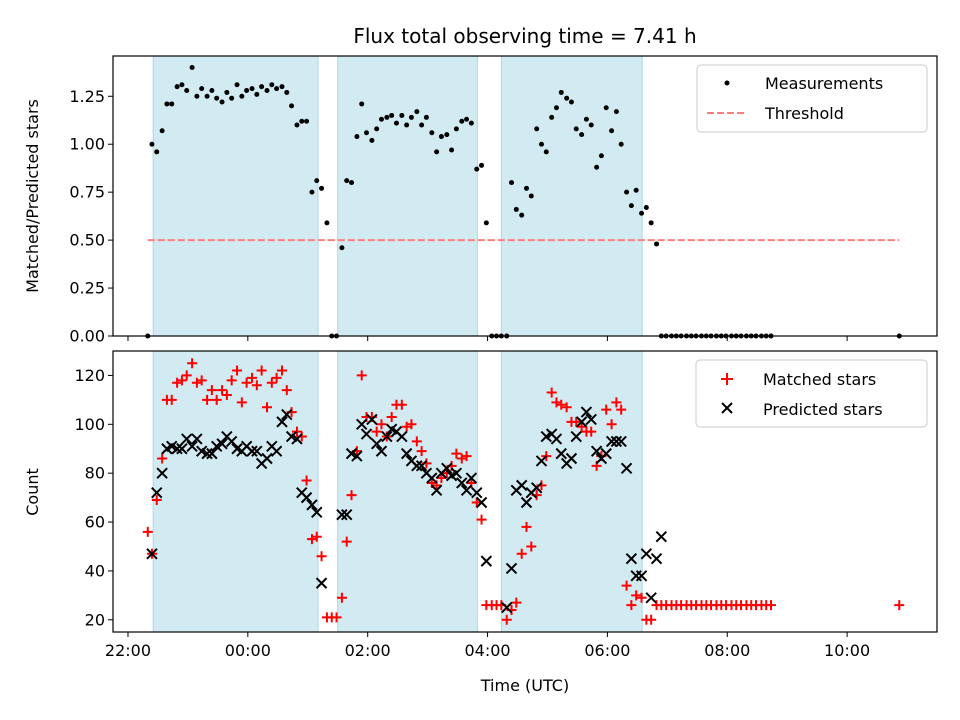 The width and height of the screenshot is (960, 720). I want to click on chart-title: Flux total observing time = 7.41 h, so click(524, 36).